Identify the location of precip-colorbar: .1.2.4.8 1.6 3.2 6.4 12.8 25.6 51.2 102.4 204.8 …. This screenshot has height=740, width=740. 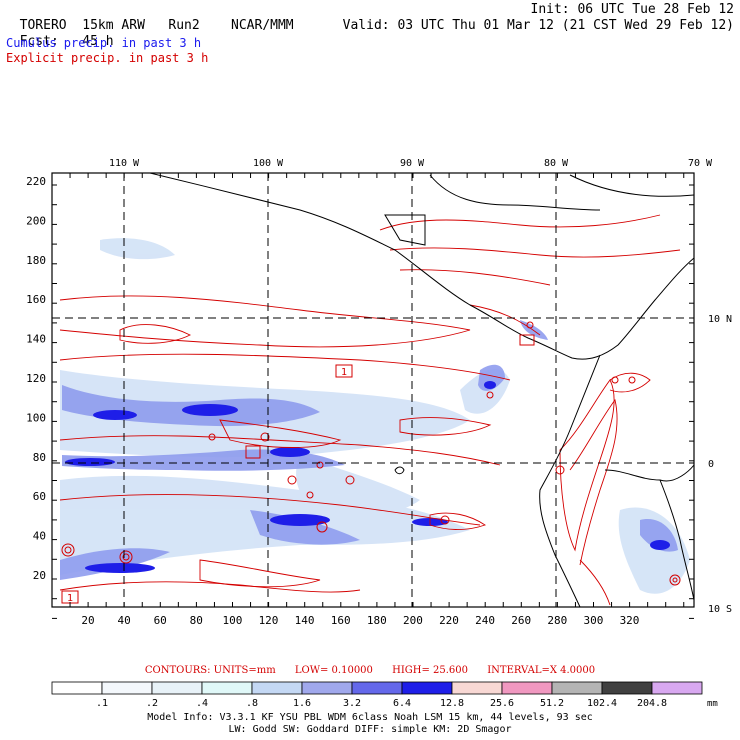
(384, 695).